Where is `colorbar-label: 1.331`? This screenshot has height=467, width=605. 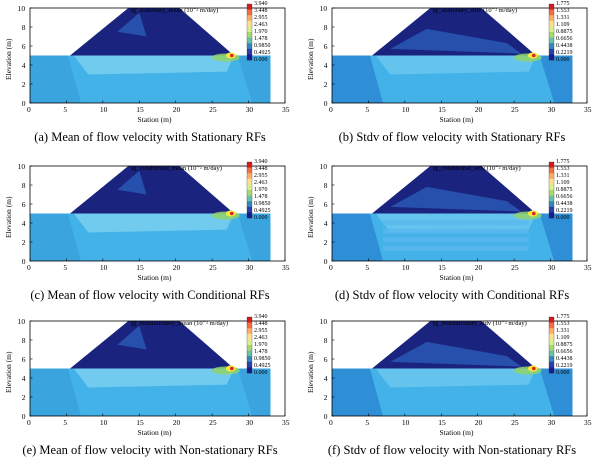
colorbar-label: 1.331 is located at coordinates (563, 331).